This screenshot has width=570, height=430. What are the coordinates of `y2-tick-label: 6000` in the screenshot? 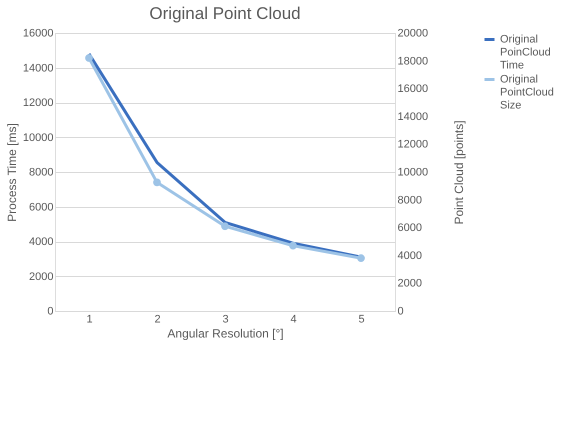 It's located at (410, 228).